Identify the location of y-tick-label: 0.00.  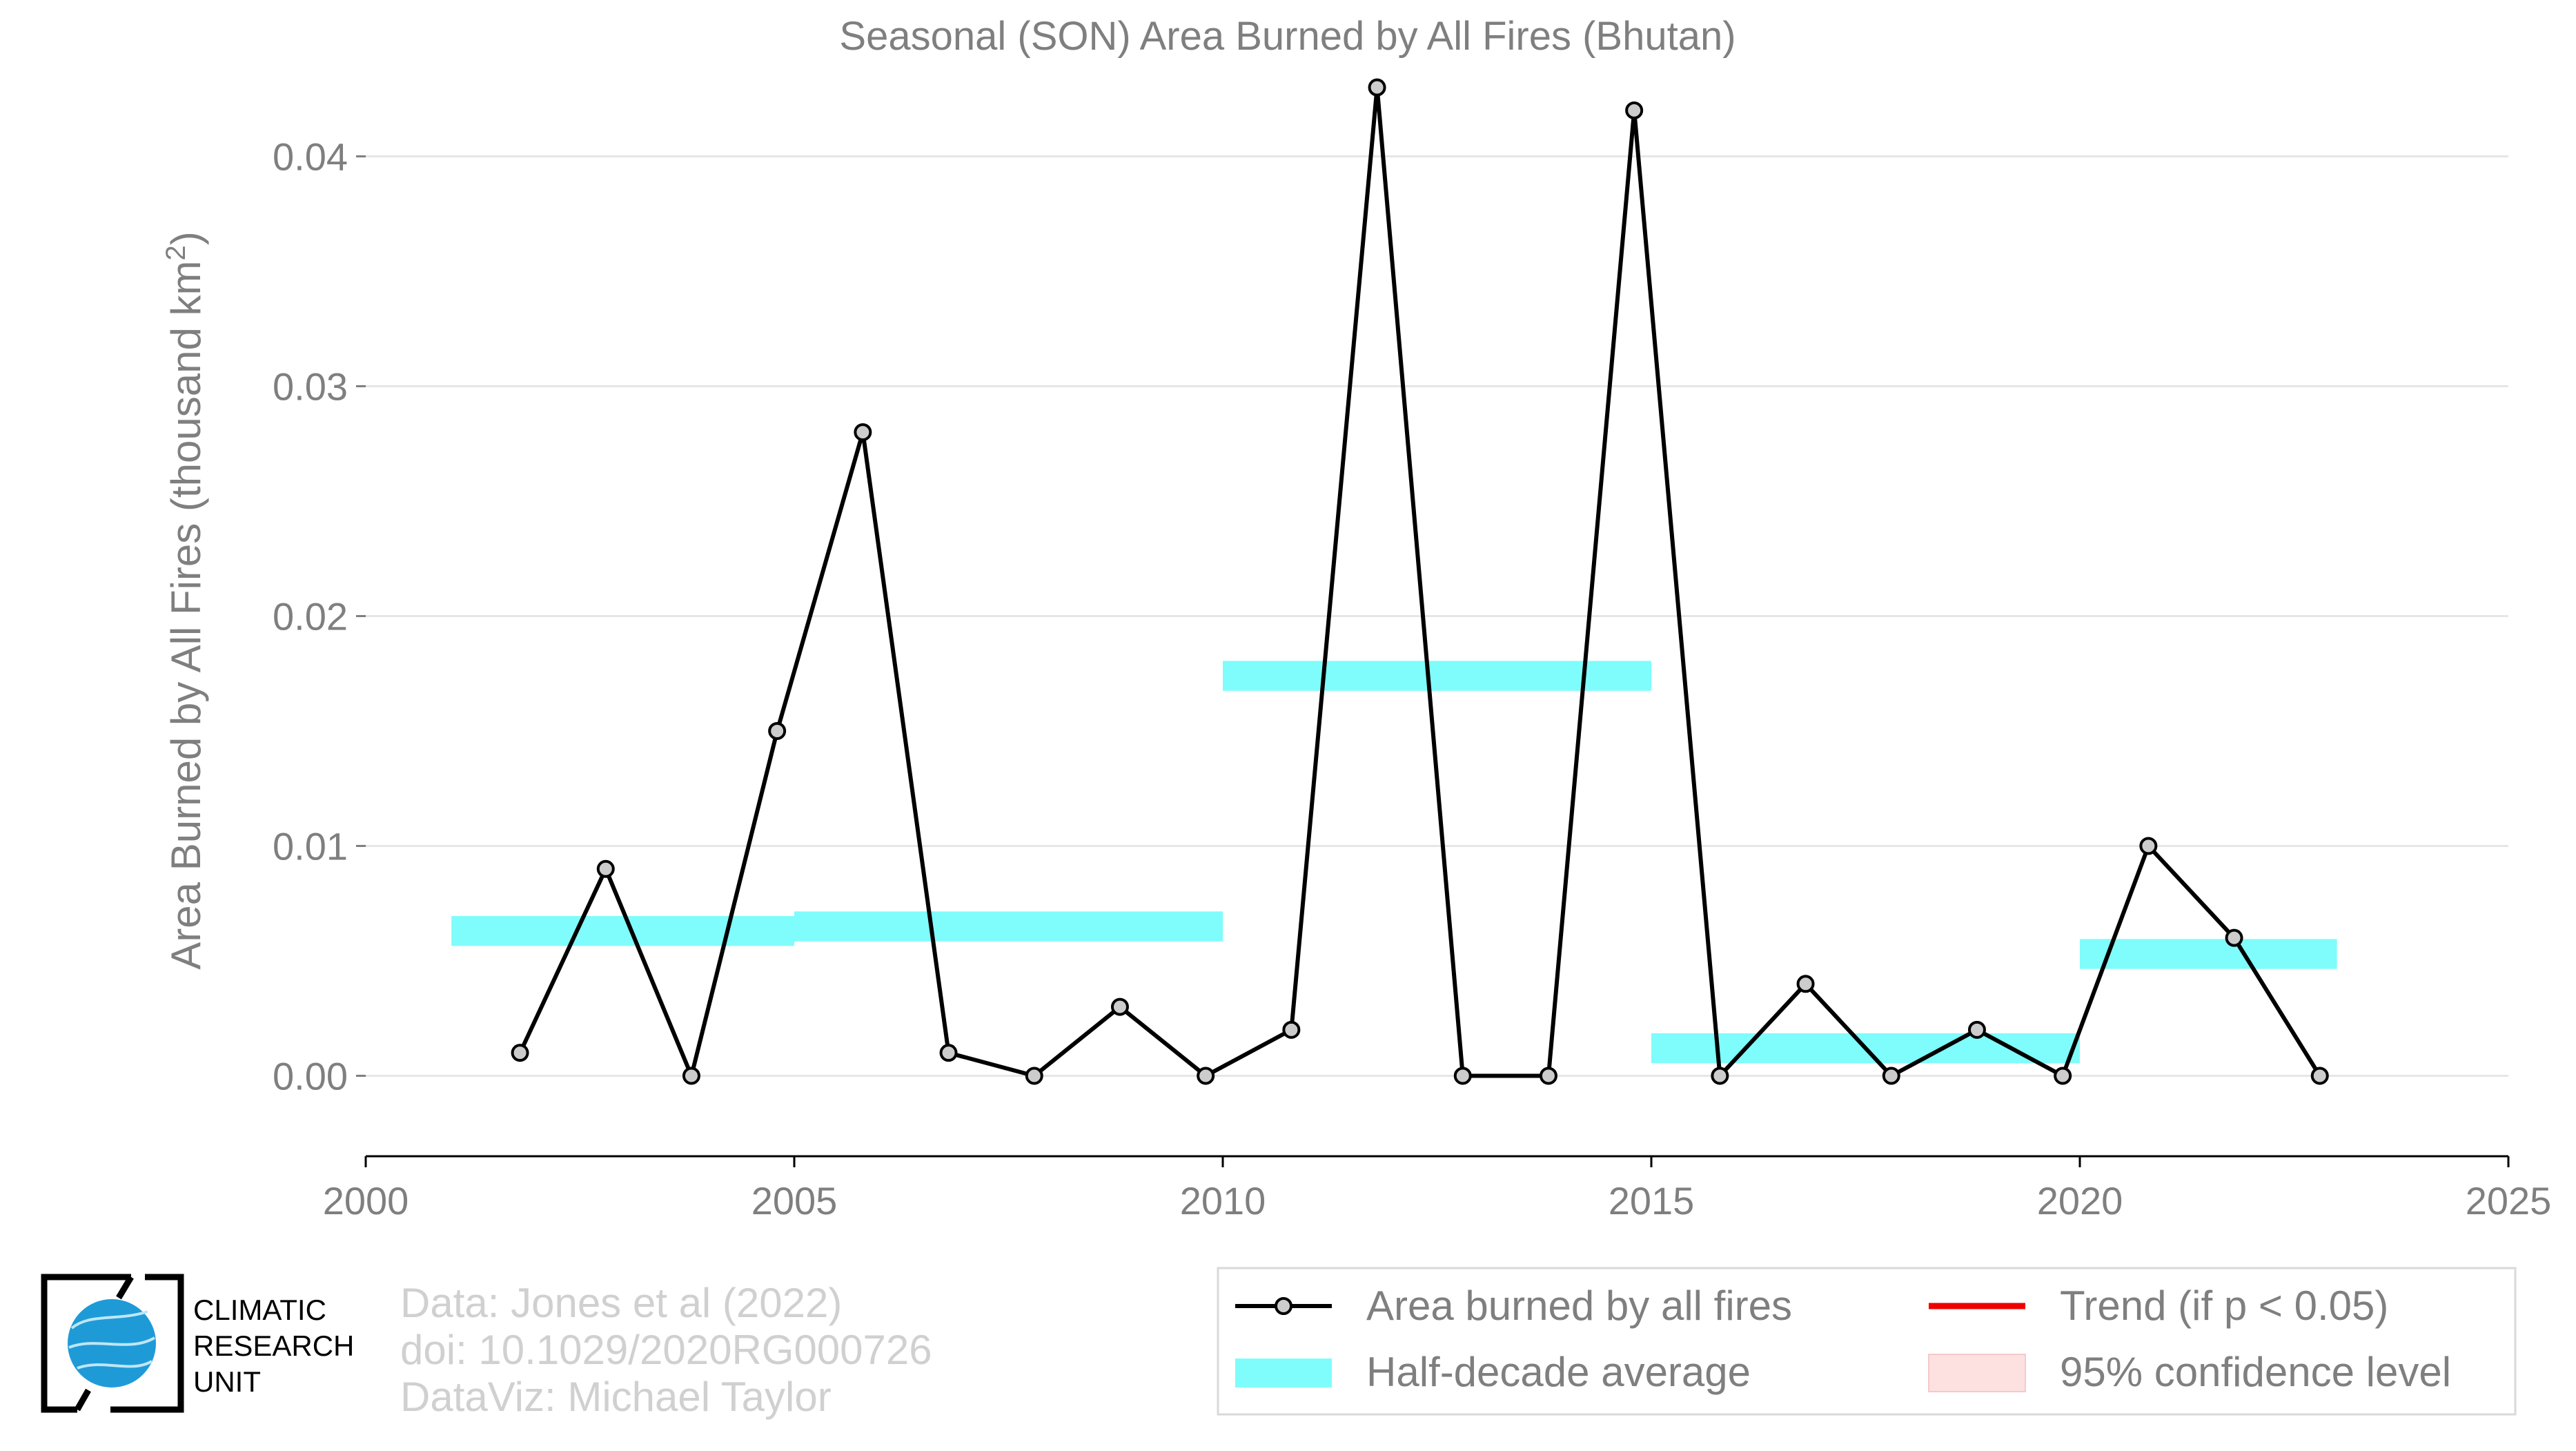
(310, 1076).